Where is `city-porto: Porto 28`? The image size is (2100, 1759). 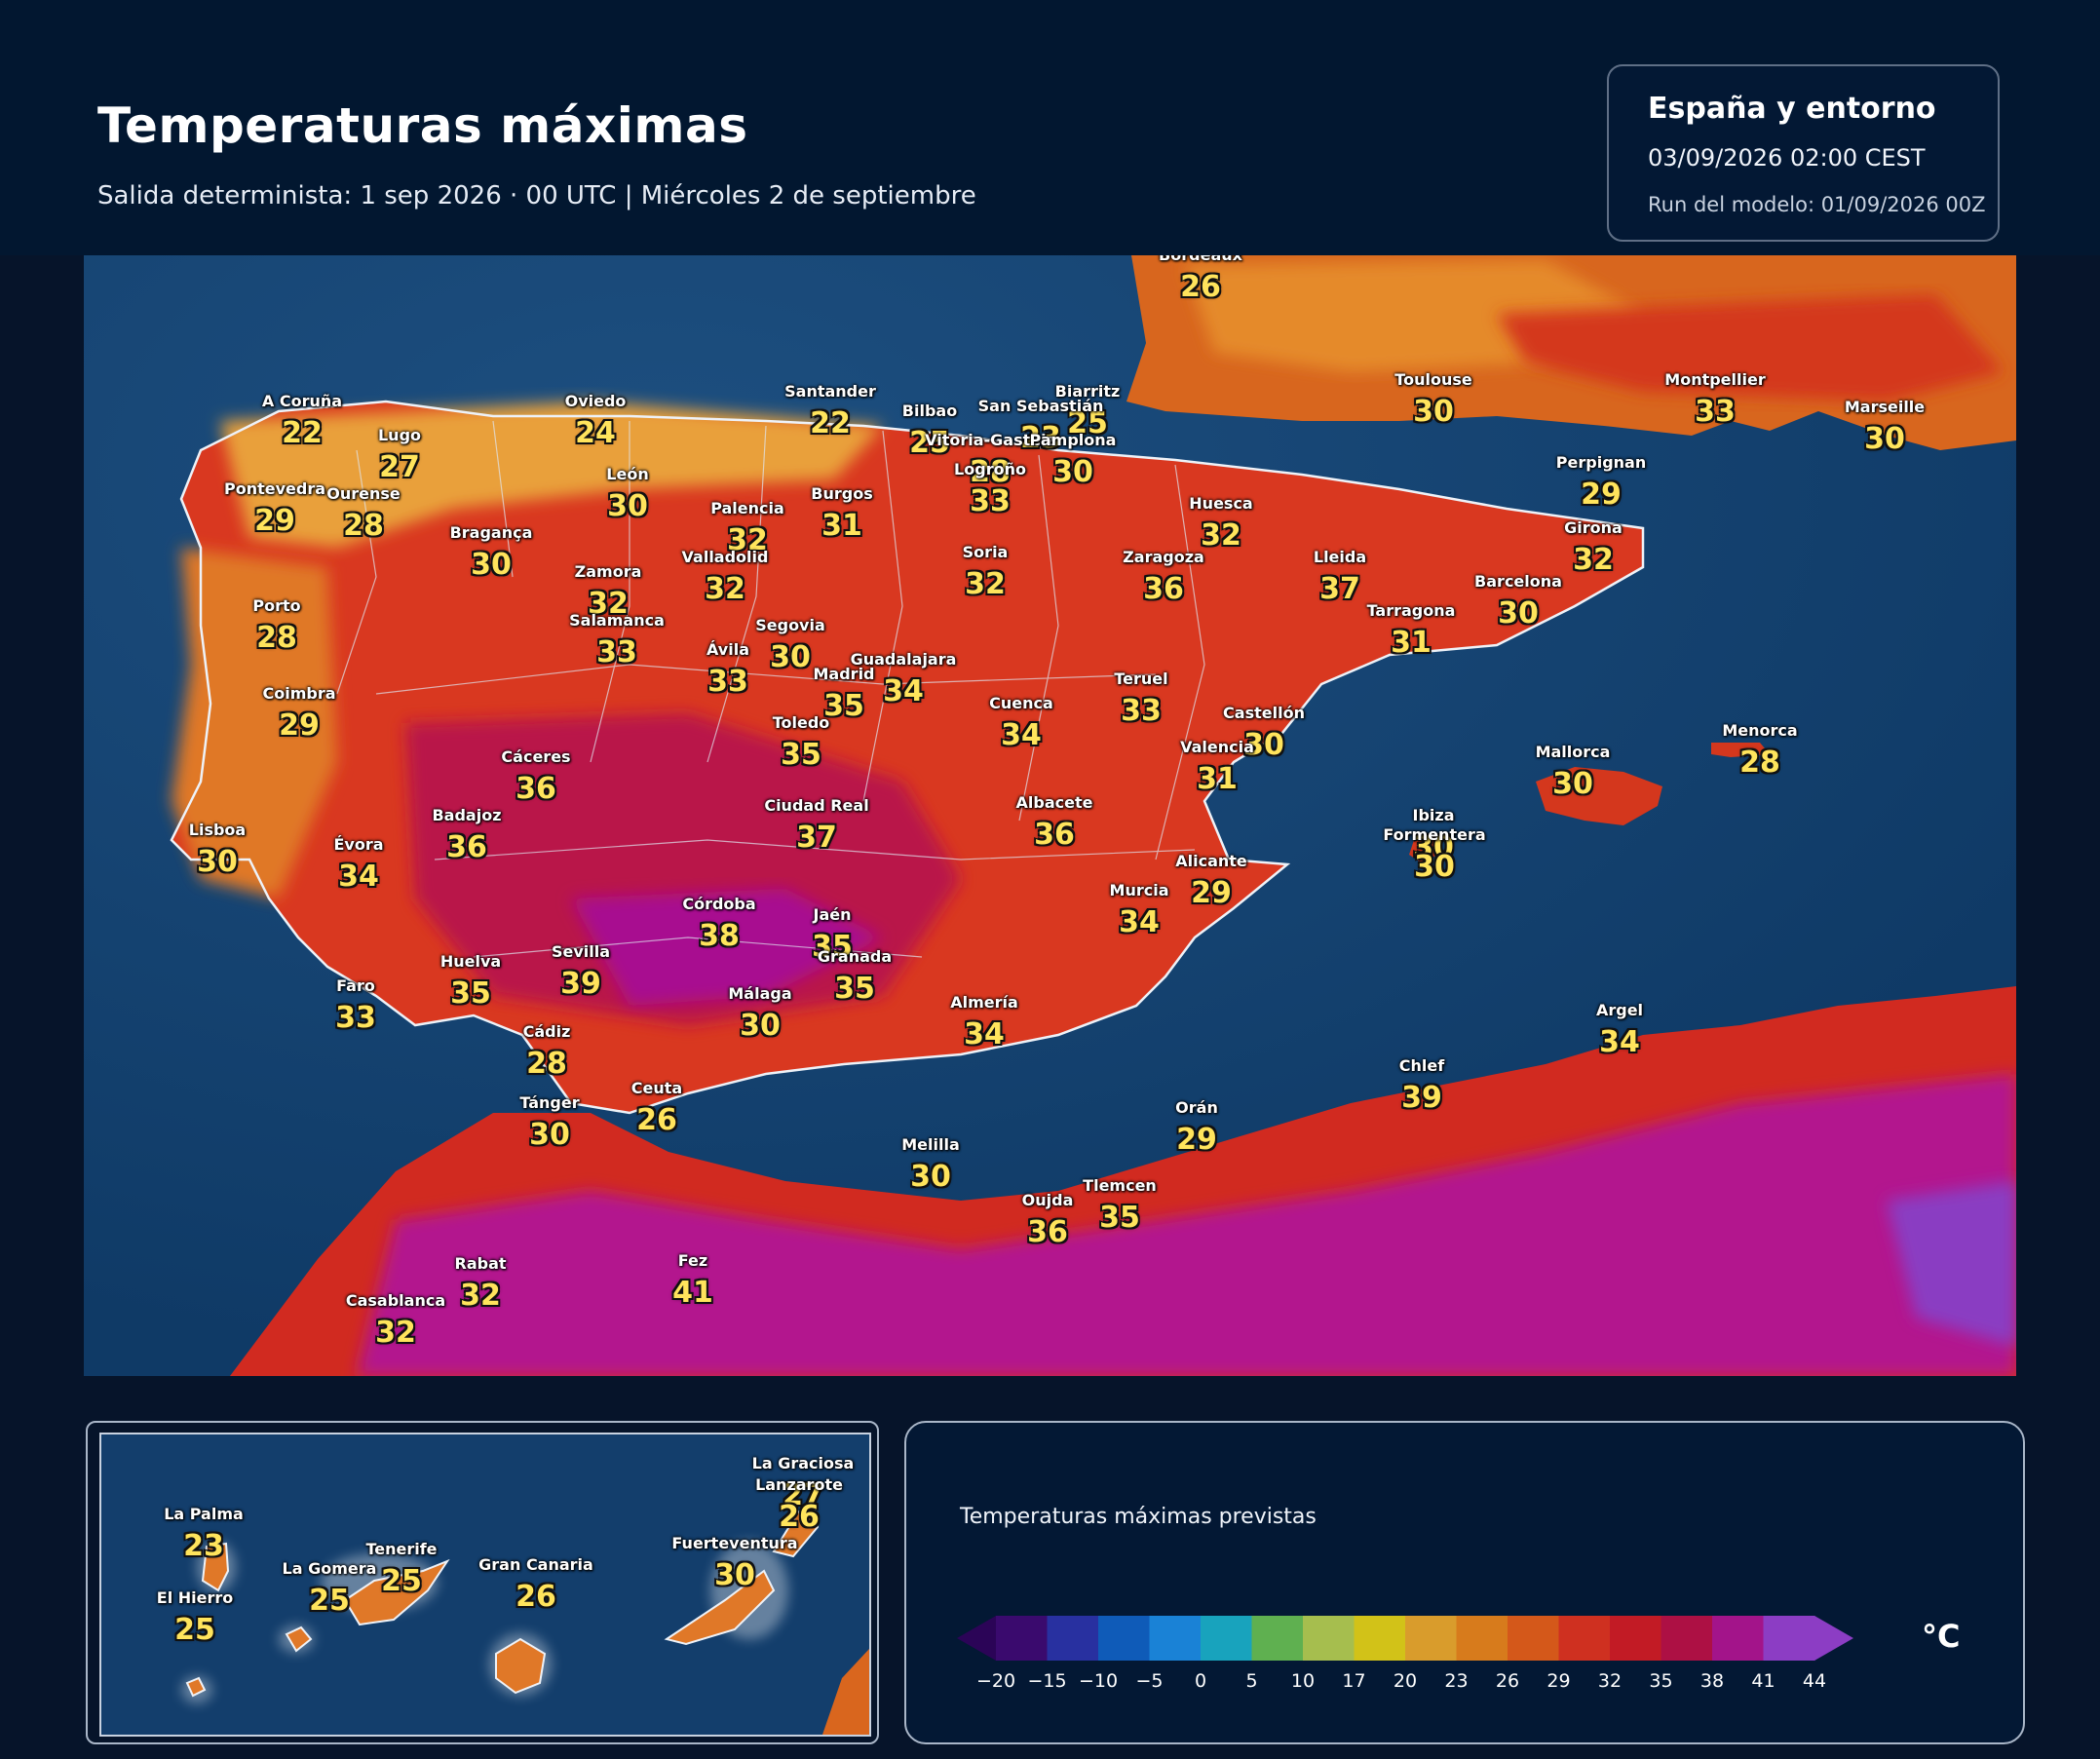
city-porto: Porto 28 is located at coordinates (276, 625).